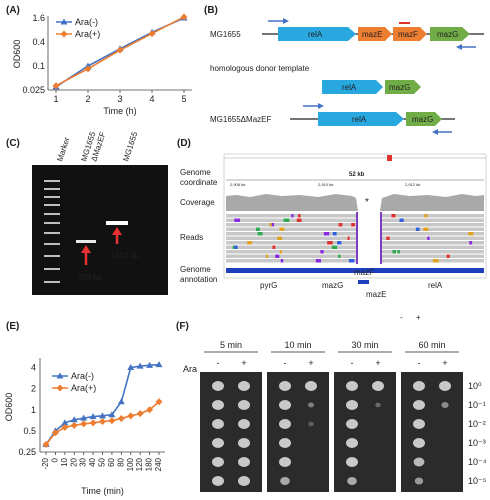  Describe the element at coordinates (278, 21) in the screenshot. I see `primer-forward-1-icon` at that location.